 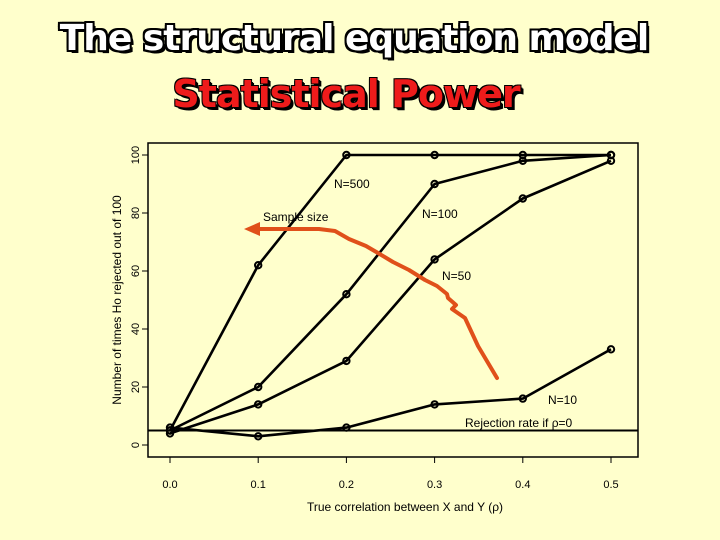 I want to click on arrow-shaft, so click(x=377, y=303).